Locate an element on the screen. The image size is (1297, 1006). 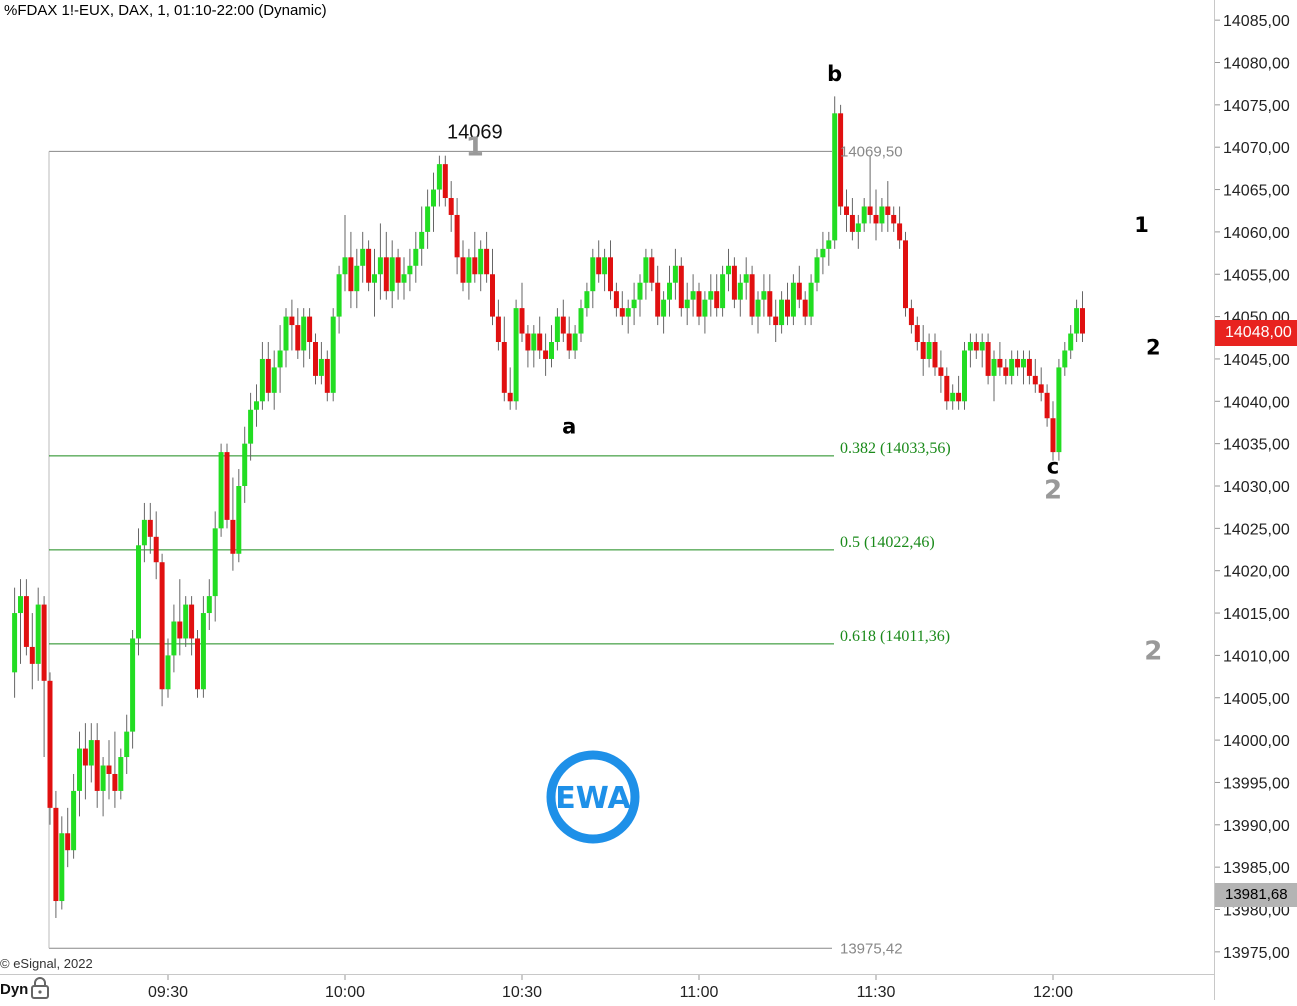
y-tick-label: 14025,00 is located at coordinates (1256, 529).